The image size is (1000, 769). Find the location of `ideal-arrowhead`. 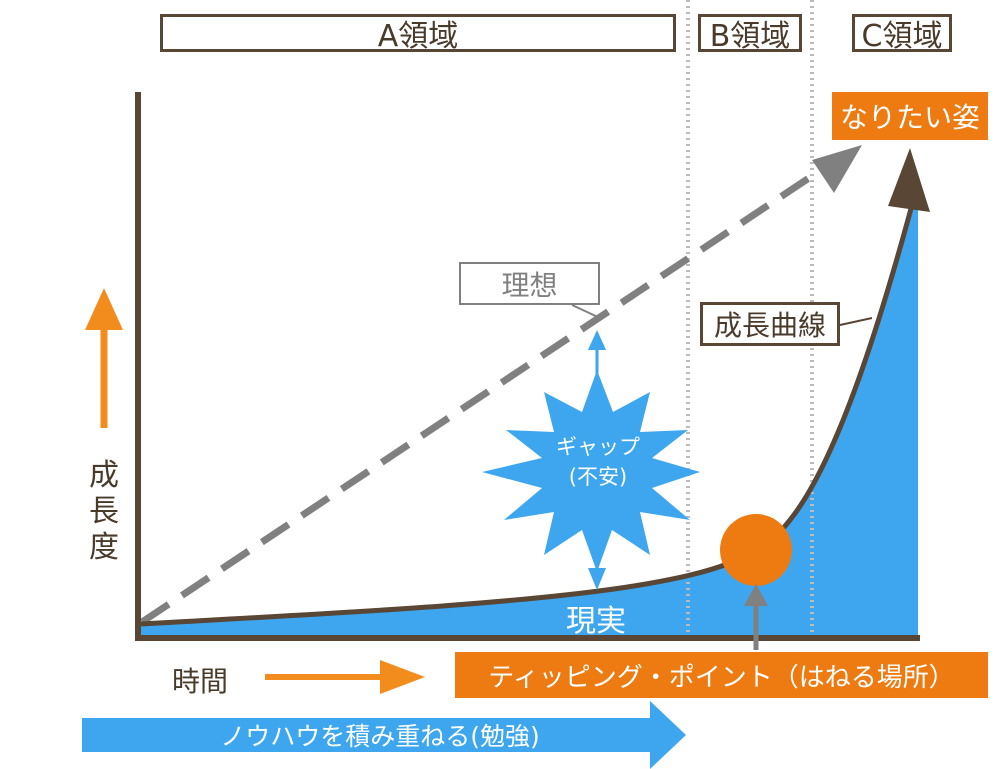

ideal-arrowhead is located at coordinates (837, 169).